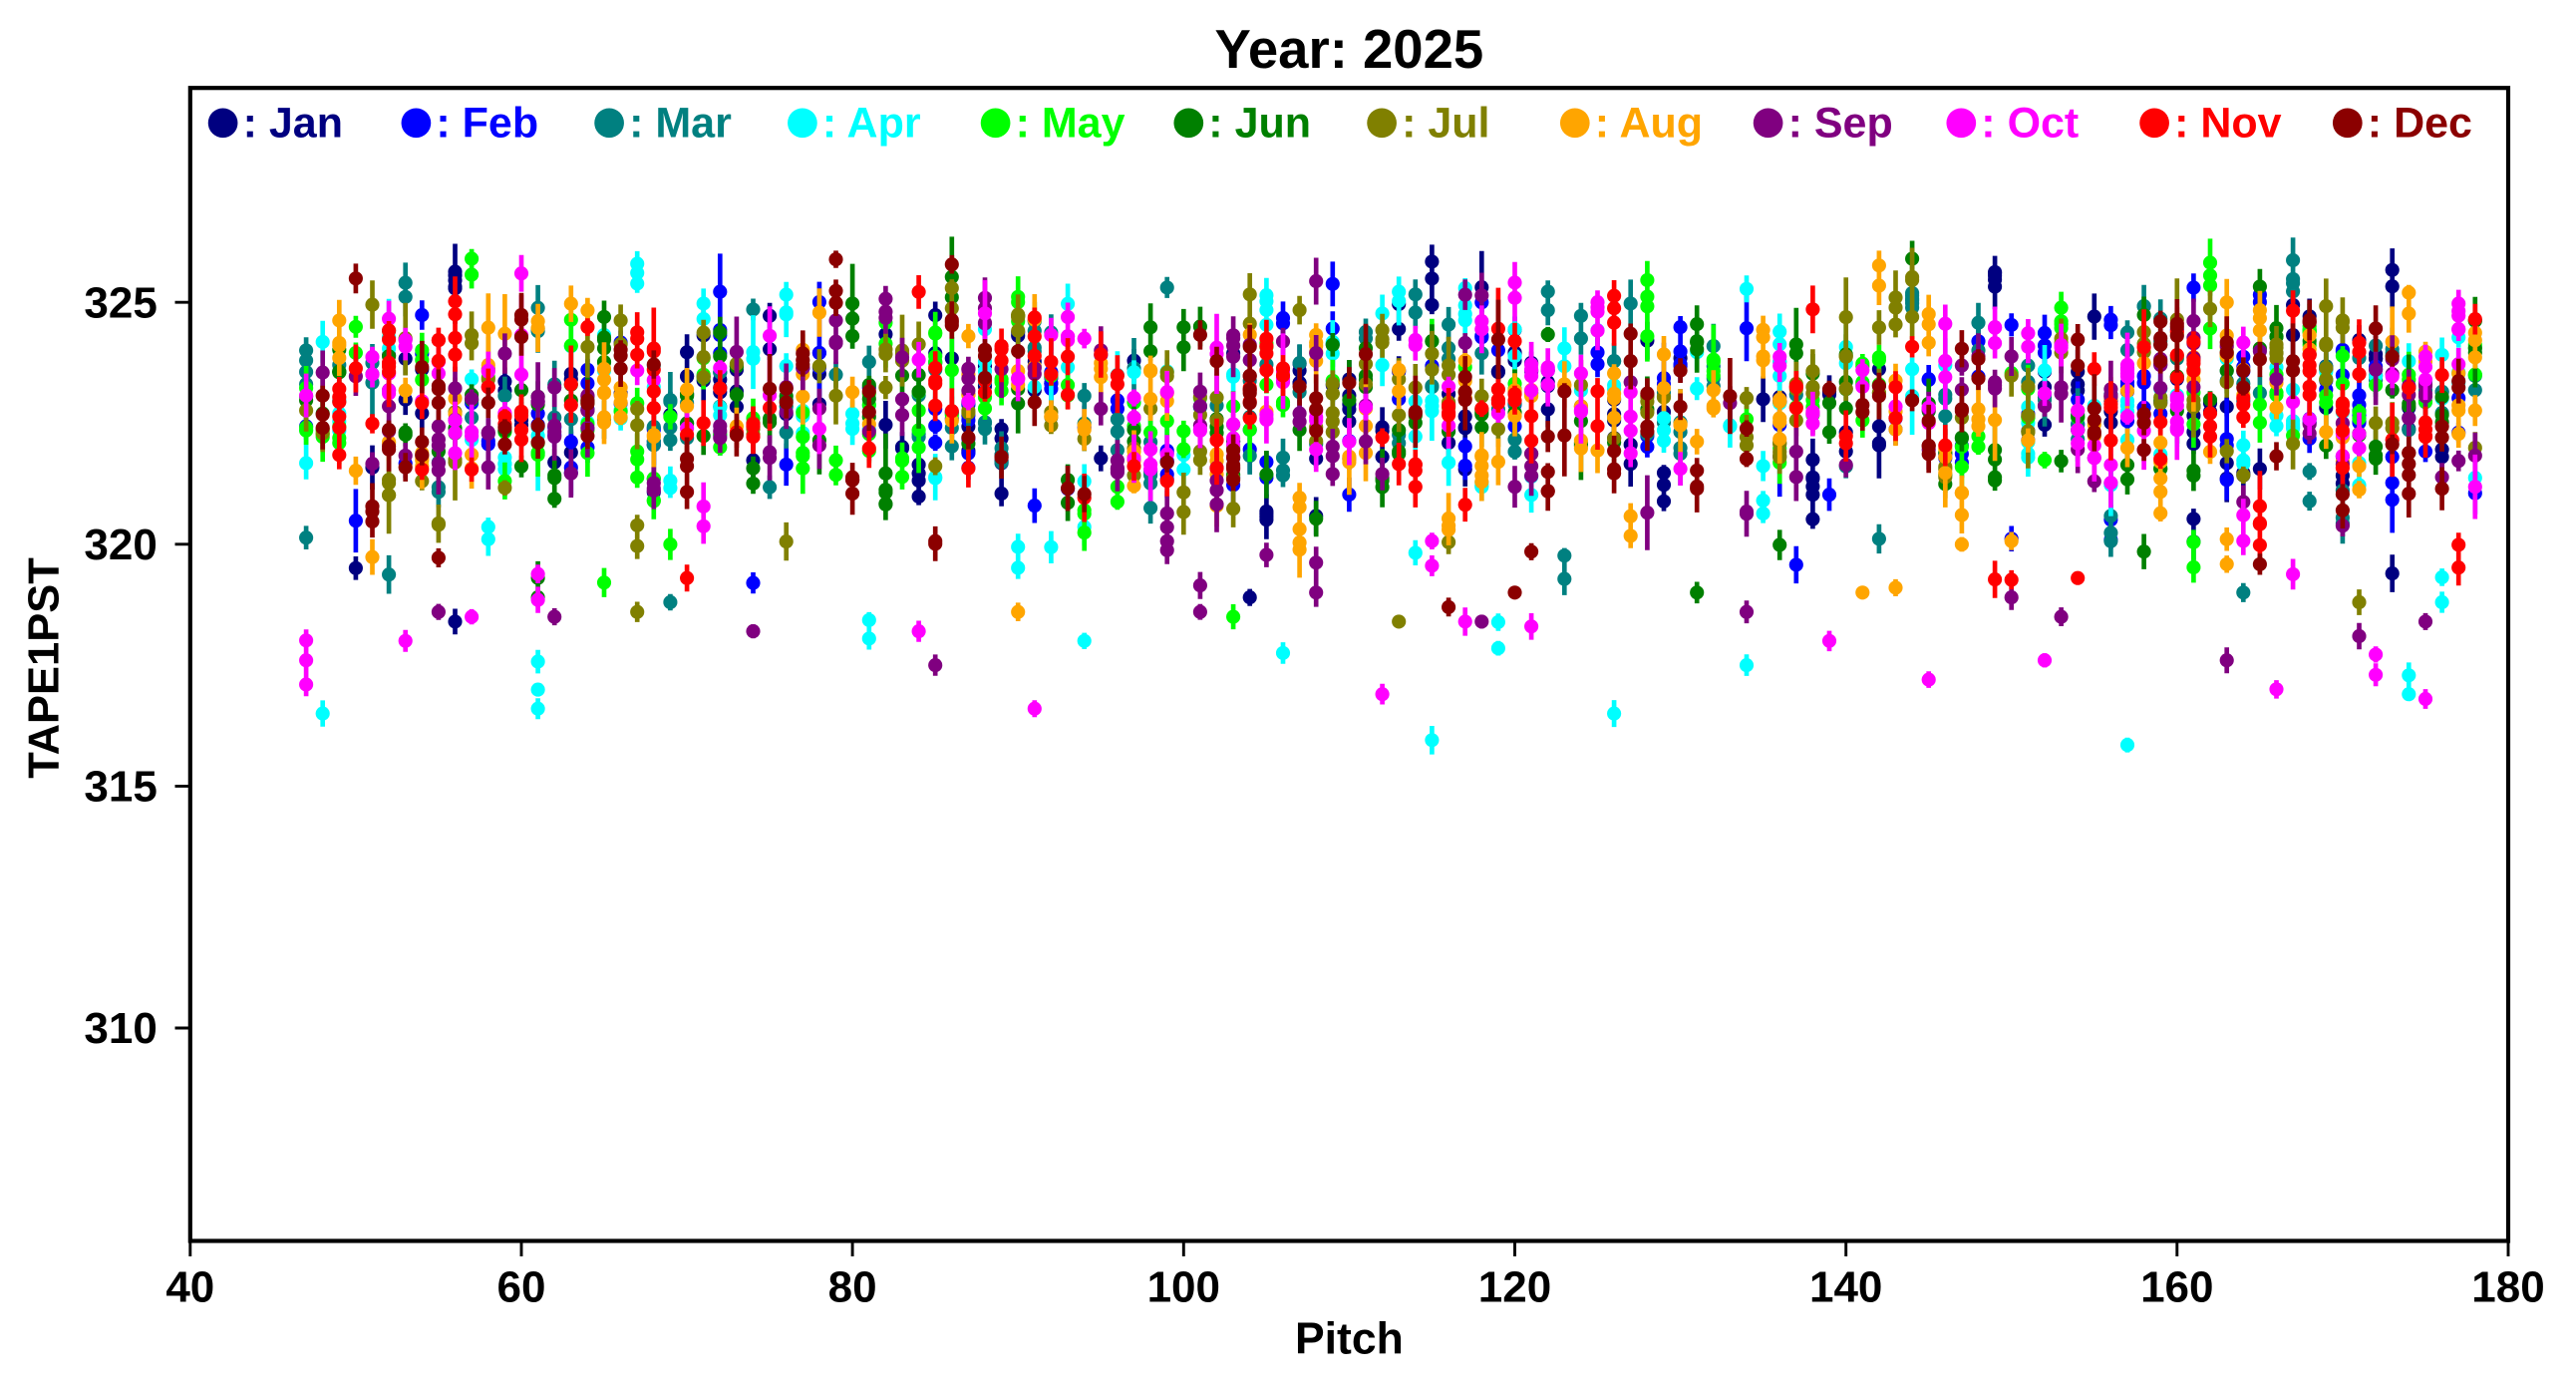  I want to click on svg-text:: Jan: : Jan, so click(293, 124).